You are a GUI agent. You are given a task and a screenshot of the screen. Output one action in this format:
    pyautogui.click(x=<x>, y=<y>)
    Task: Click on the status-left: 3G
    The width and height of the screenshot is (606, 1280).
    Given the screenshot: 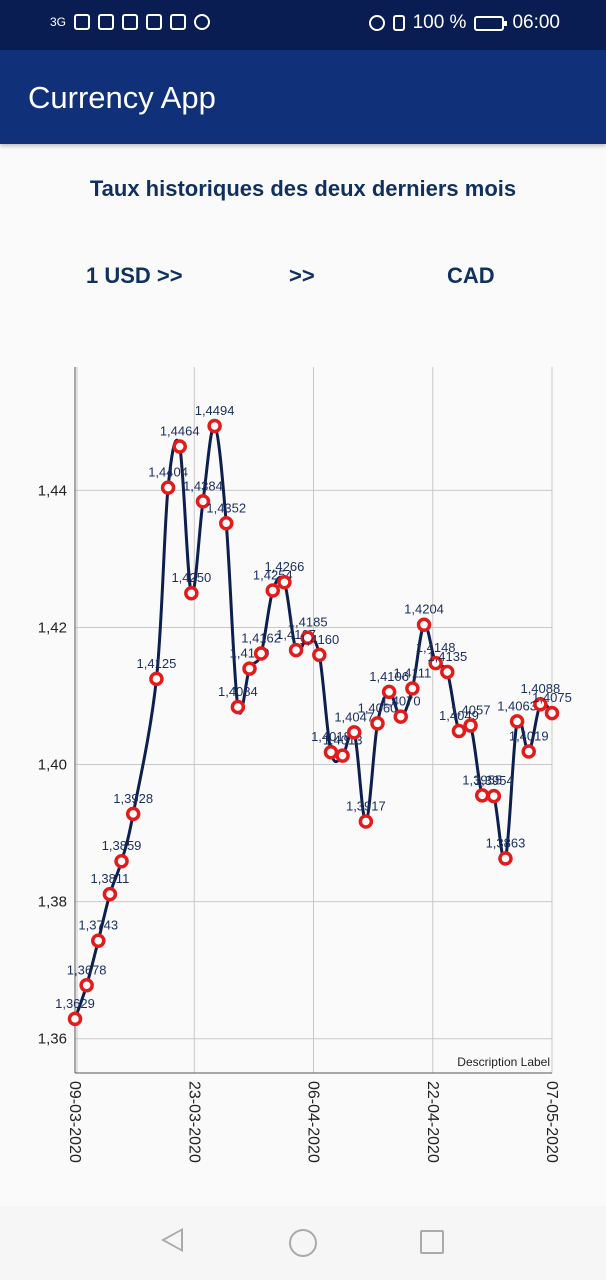 What is the action you would take?
    pyautogui.click(x=130, y=22)
    